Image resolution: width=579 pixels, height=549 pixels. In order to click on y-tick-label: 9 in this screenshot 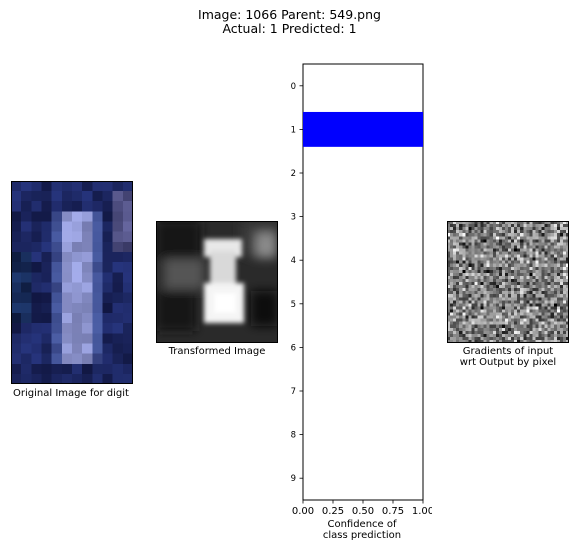, I will do `click(293, 479)`.